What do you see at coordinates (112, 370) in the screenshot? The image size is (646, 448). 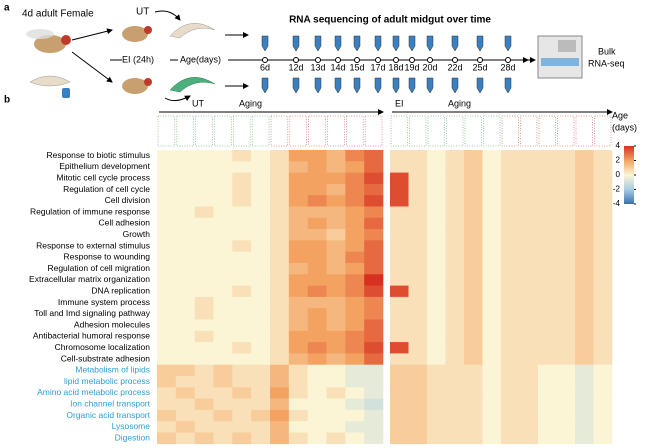 I see `term-label: Metabolism of lipids` at bounding box center [112, 370].